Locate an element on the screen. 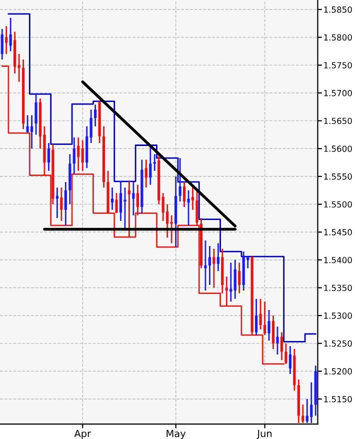 Image resolution: width=355 pixels, height=439 pixels. y-tick-label: 1.5850 is located at coordinates (338, 9).